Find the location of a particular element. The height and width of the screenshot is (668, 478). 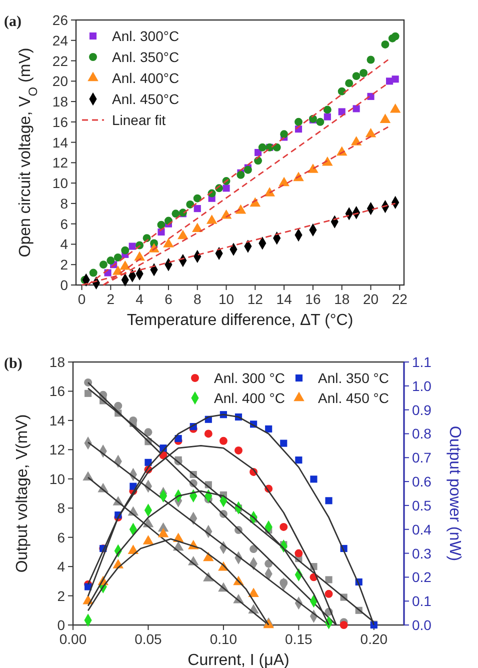

y2-tick-label: 0.1 is located at coordinates (422, 601).